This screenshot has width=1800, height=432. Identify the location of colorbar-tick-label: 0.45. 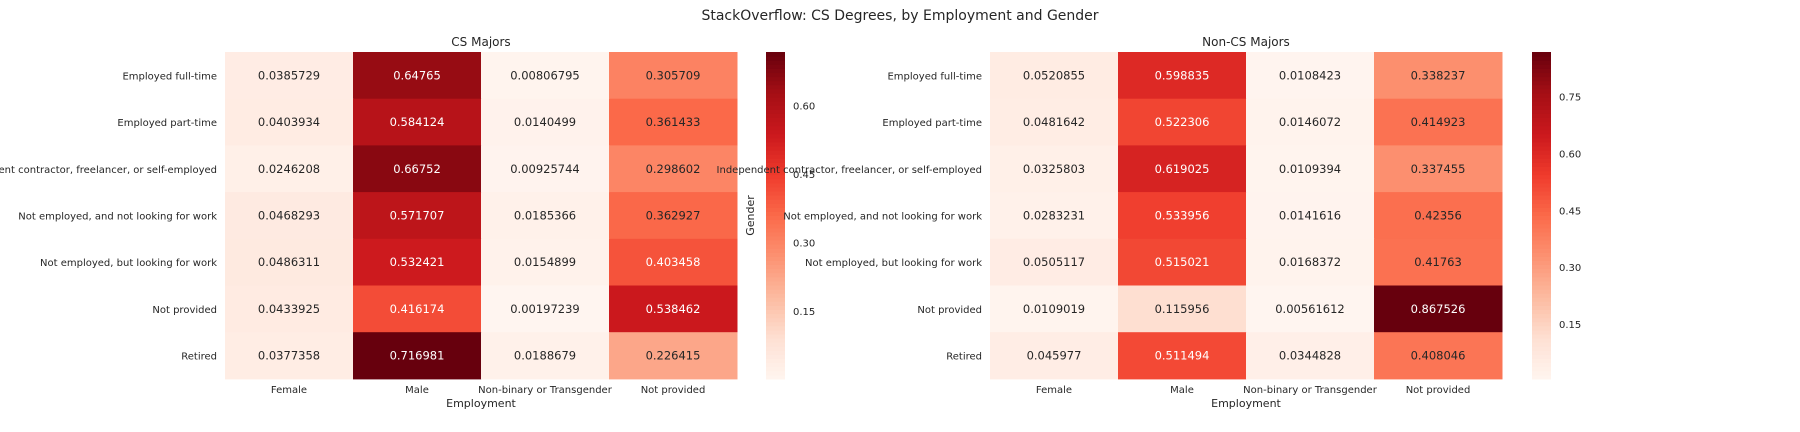
(1570, 211).